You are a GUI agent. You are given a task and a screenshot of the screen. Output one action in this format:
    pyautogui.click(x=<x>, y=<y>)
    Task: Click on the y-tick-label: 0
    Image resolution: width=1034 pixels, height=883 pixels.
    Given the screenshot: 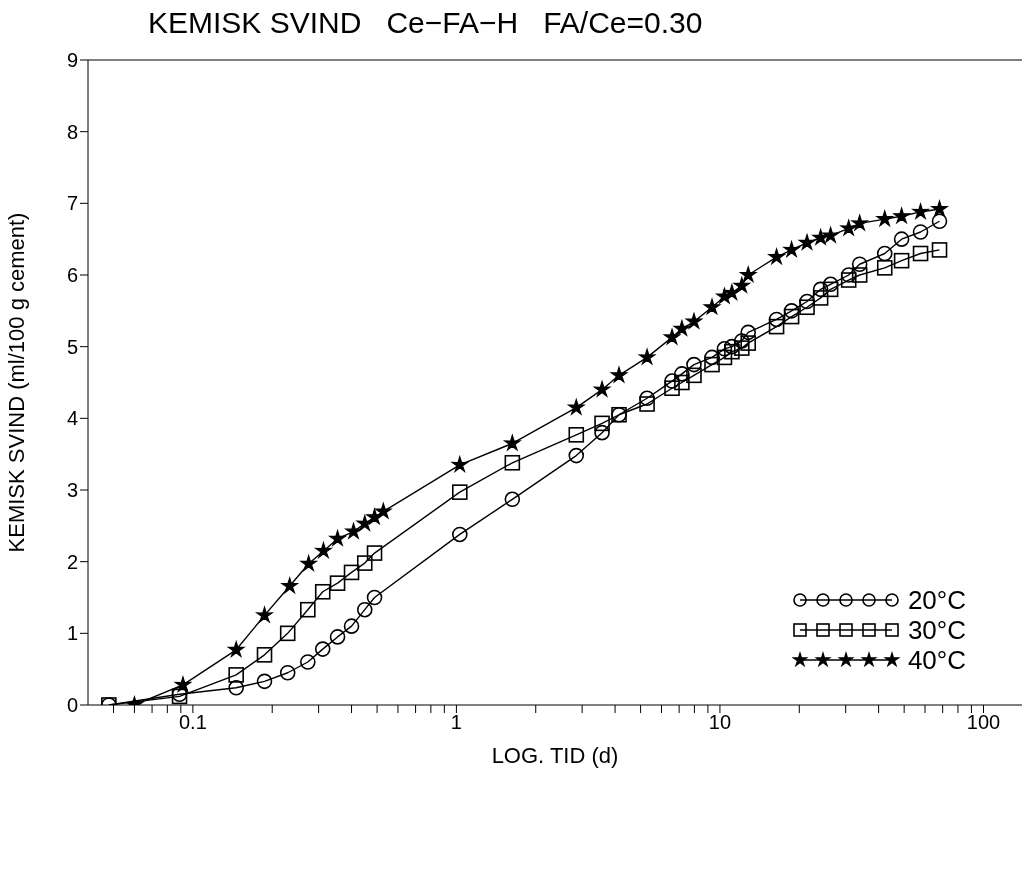 What is the action you would take?
    pyautogui.click(x=72, y=705)
    